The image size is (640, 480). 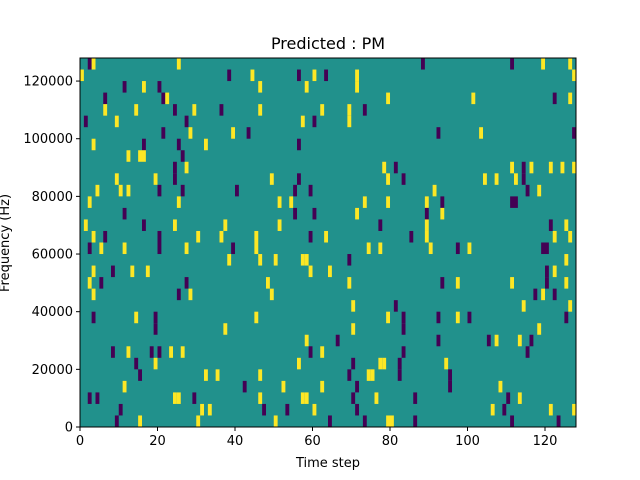 I want to click on x-axis: 0 20 40 60 80 100 120, so click(x=317, y=438).